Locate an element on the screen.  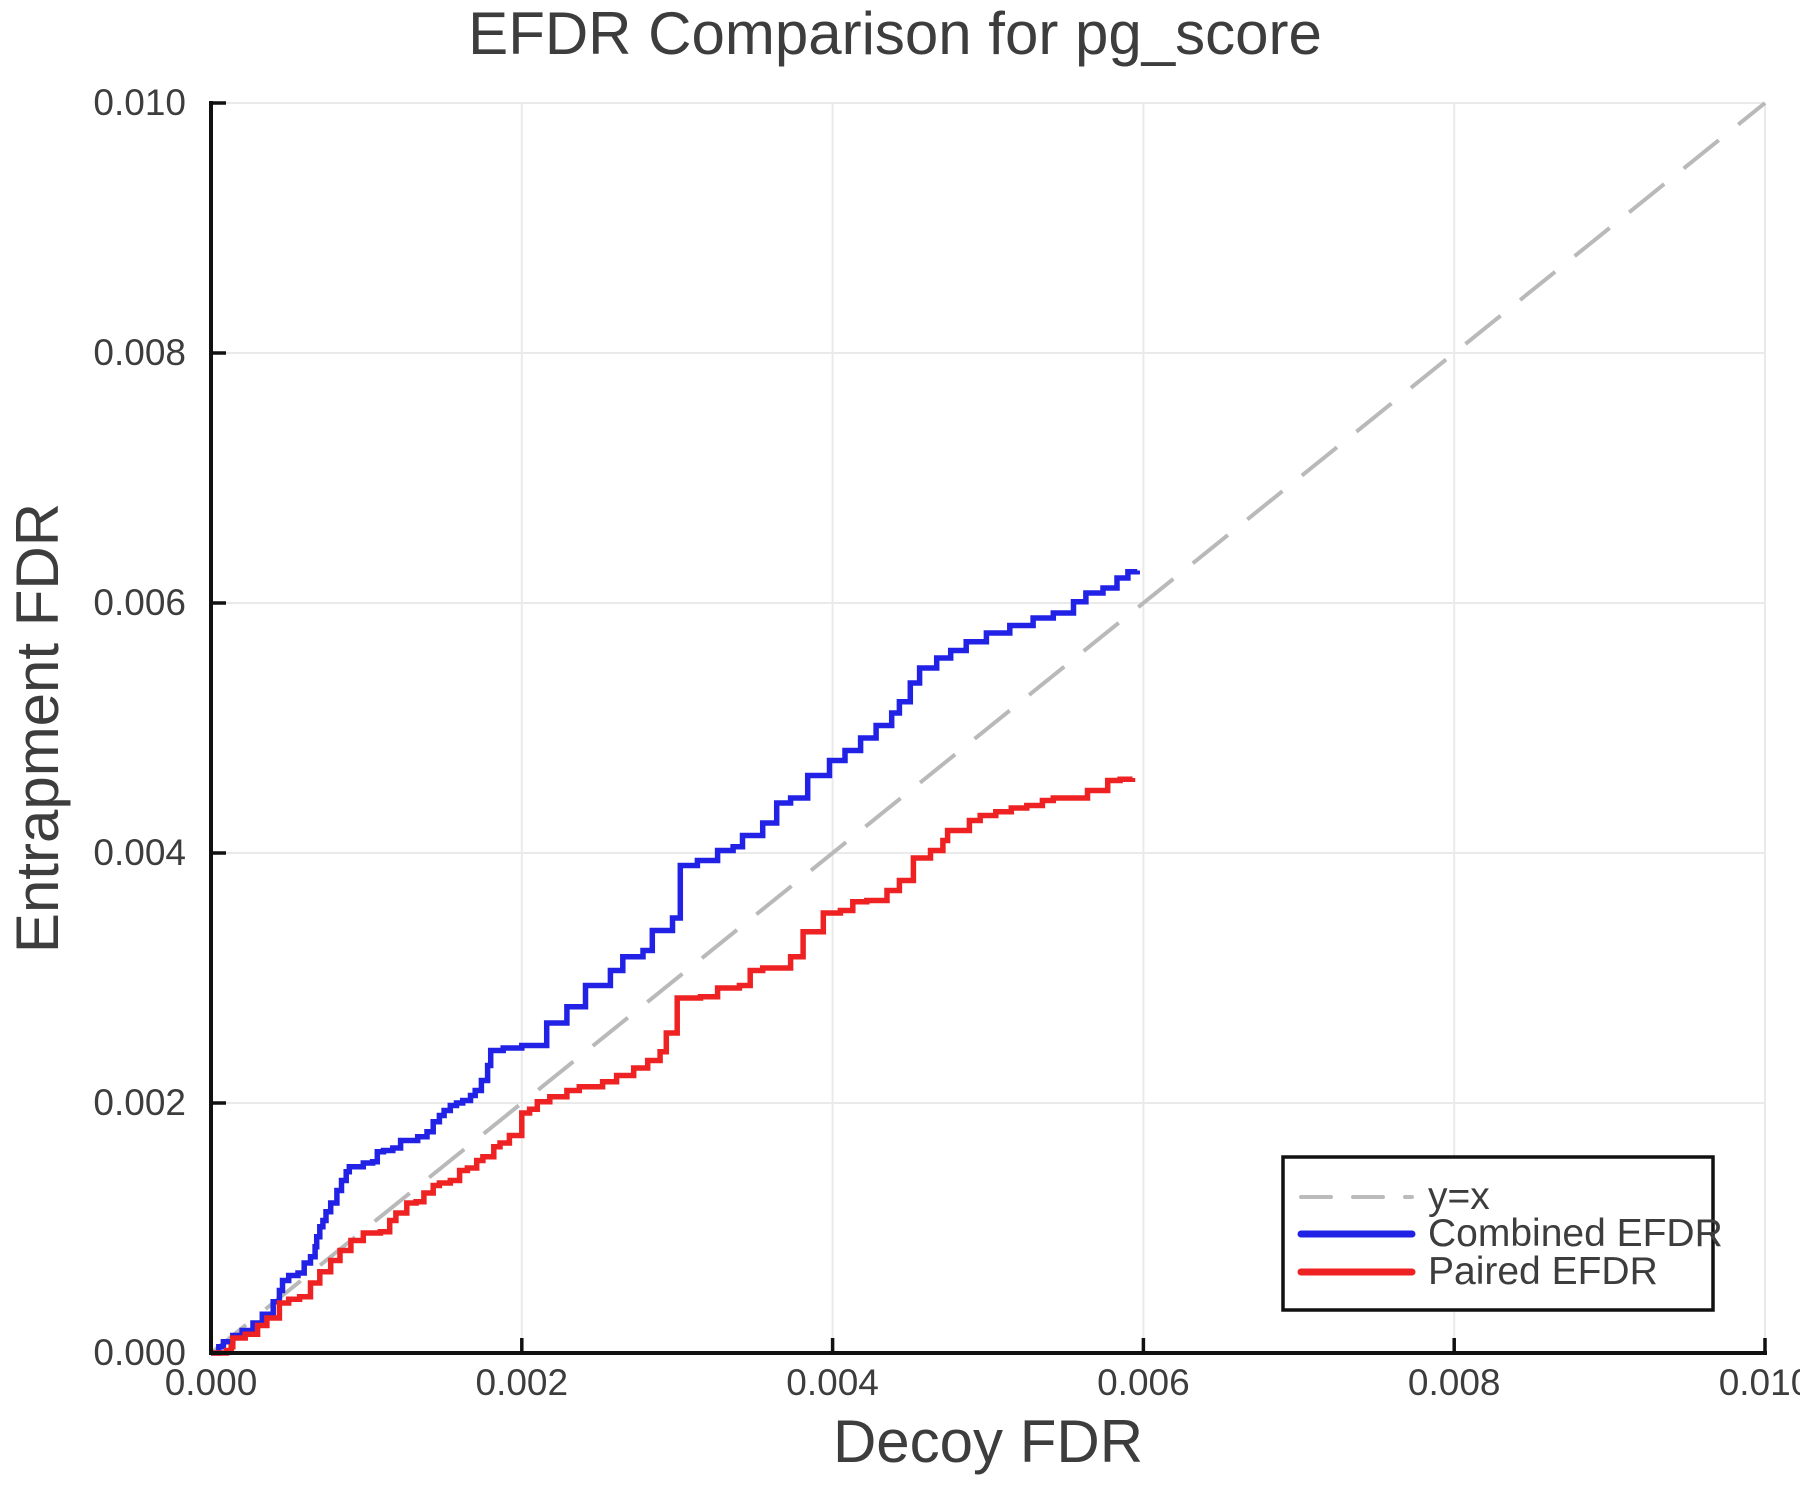
x-tick-label: 0.004 is located at coordinates (832, 1382).